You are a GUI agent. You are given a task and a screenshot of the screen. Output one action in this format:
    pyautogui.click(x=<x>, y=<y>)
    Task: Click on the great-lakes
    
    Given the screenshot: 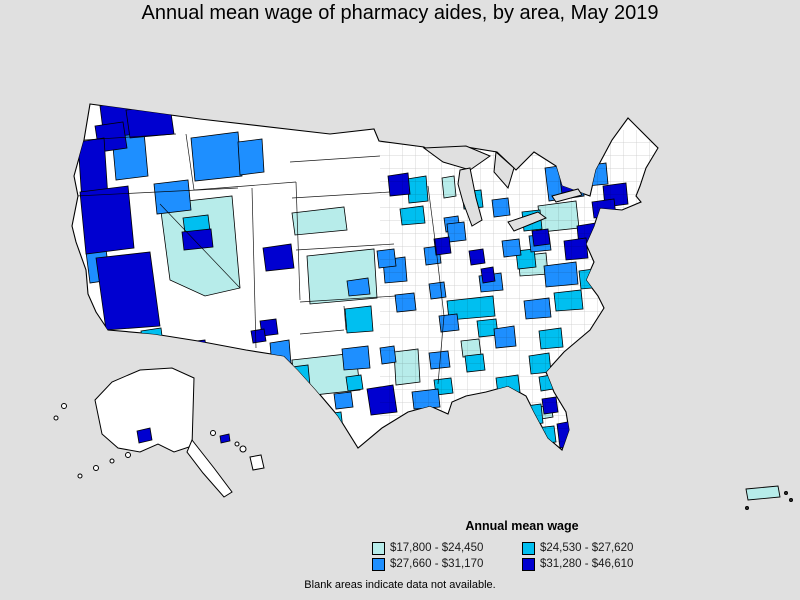 What is the action you would take?
    pyautogui.click(x=502, y=188)
    